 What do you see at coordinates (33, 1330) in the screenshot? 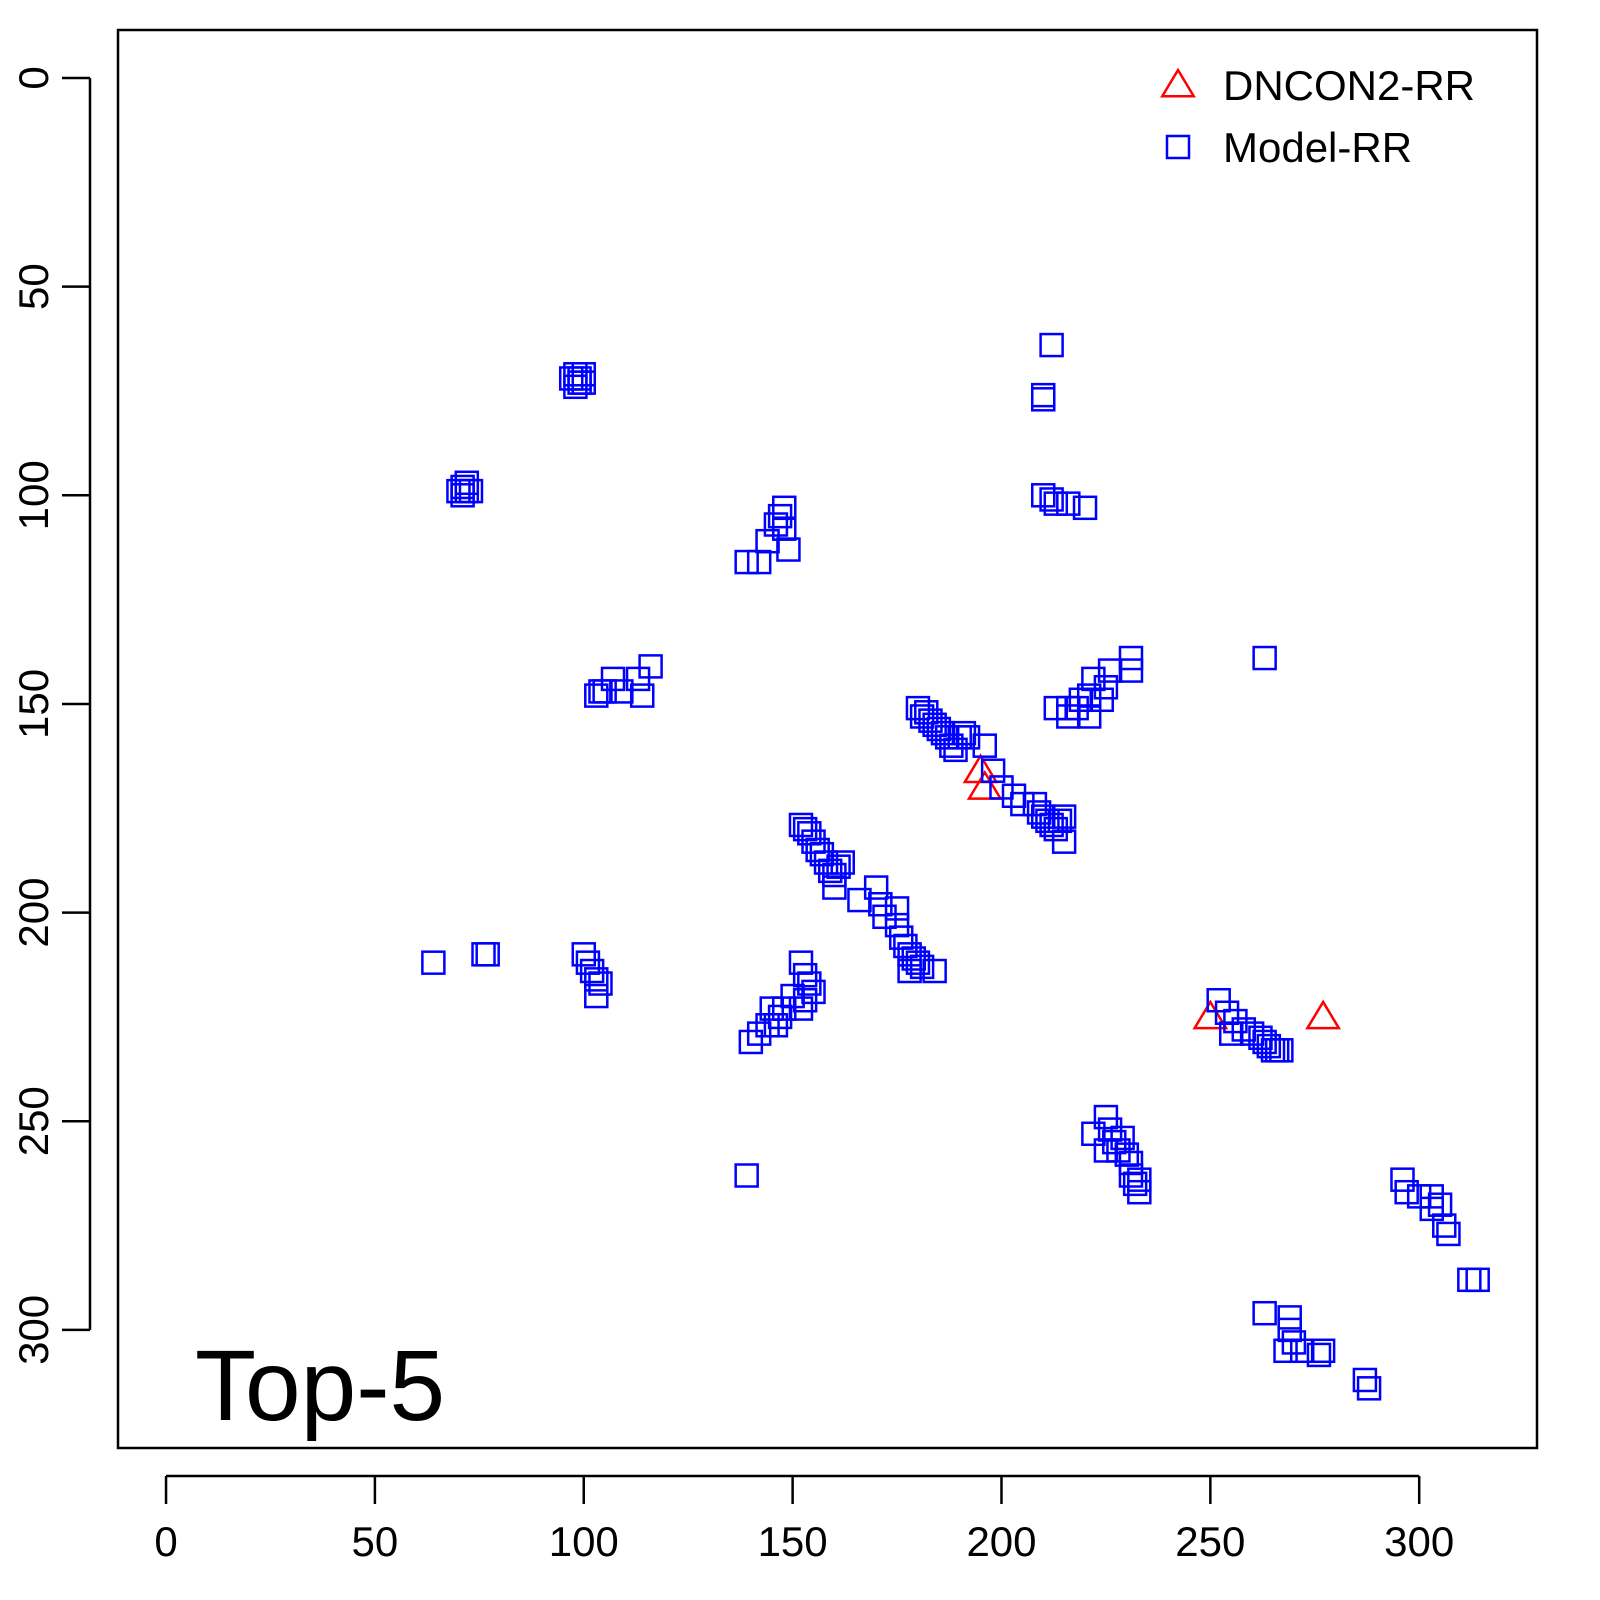
I see `y-tick-label: 300` at bounding box center [33, 1330].